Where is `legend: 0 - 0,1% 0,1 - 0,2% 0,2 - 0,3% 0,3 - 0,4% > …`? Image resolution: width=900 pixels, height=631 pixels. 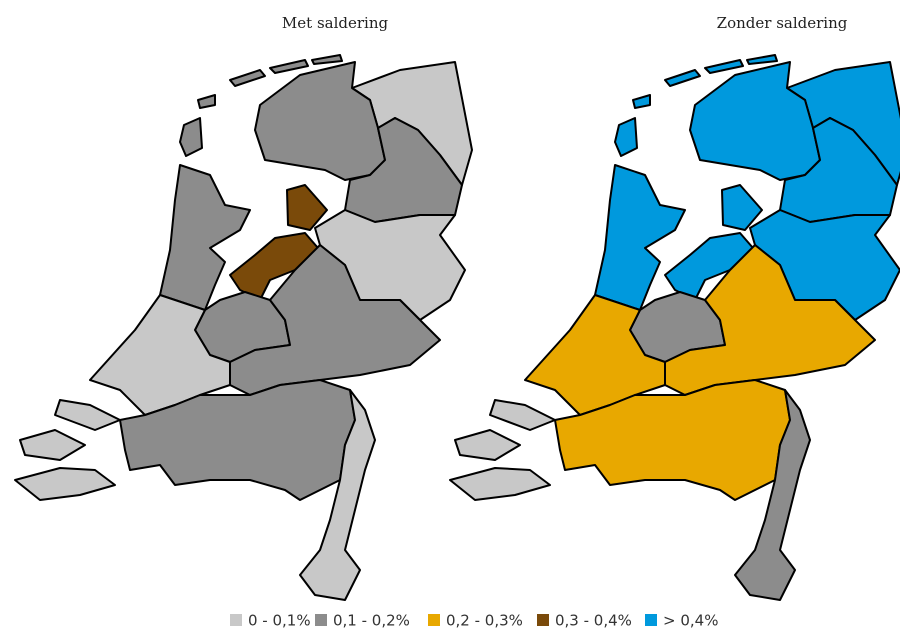
legend: 0 - 0,1% 0,1 - 0,2% 0,2 - 0,3% 0,3 - 0,4% > … is located at coordinates (474, 621).